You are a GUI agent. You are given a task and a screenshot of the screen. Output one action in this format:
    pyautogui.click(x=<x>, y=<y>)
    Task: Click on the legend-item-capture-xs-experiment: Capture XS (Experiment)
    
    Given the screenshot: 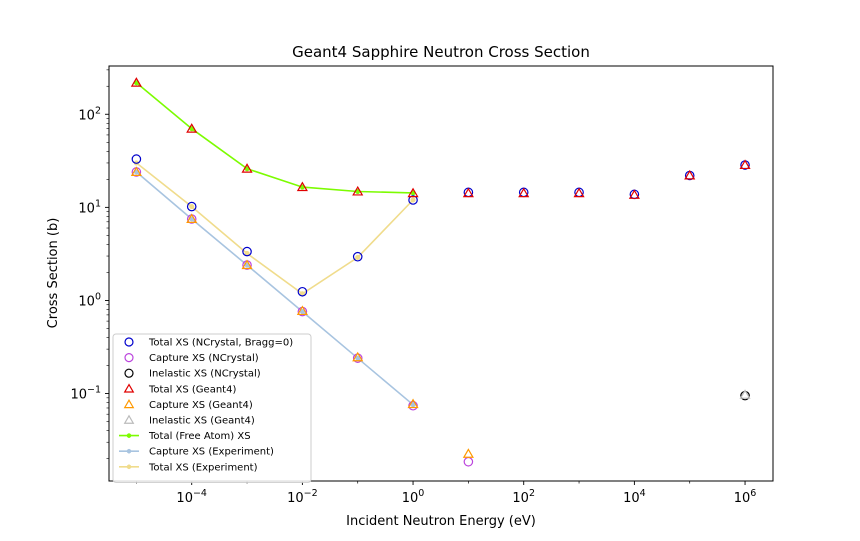 What is the action you would take?
    pyautogui.click(x=196, y=452)
    